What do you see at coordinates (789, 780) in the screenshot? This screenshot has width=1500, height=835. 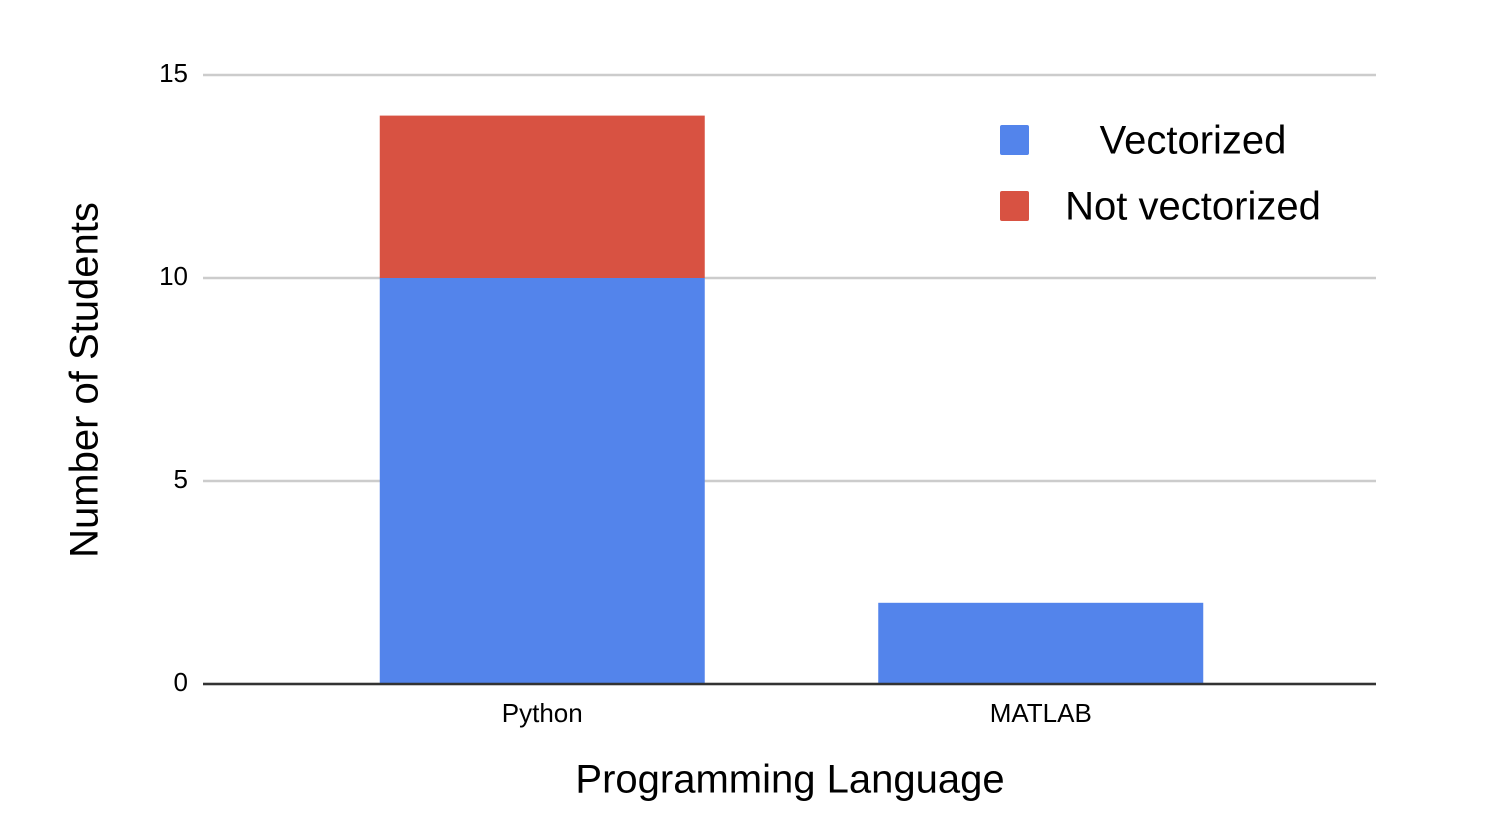 I see `x-axis-title: Programming Language` at bounding box center [789, 780].